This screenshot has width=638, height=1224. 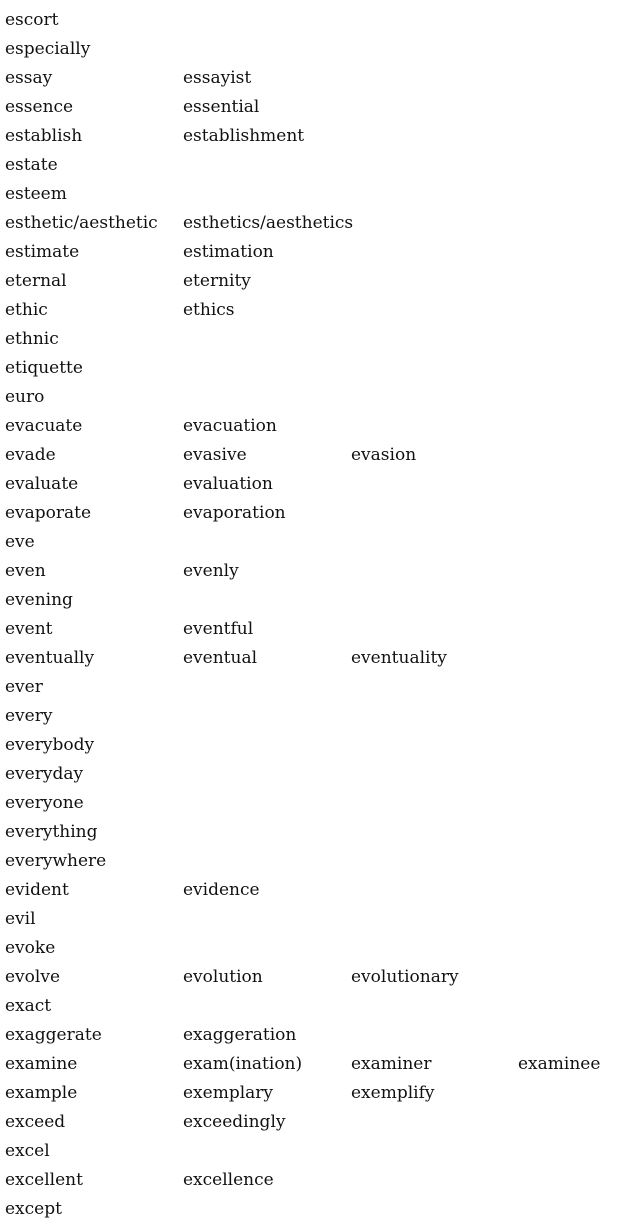 What do you see at coordinates (320, 136) in the screenshot?
I see `word-row: establish establishment` at bounding box center [320, 136].